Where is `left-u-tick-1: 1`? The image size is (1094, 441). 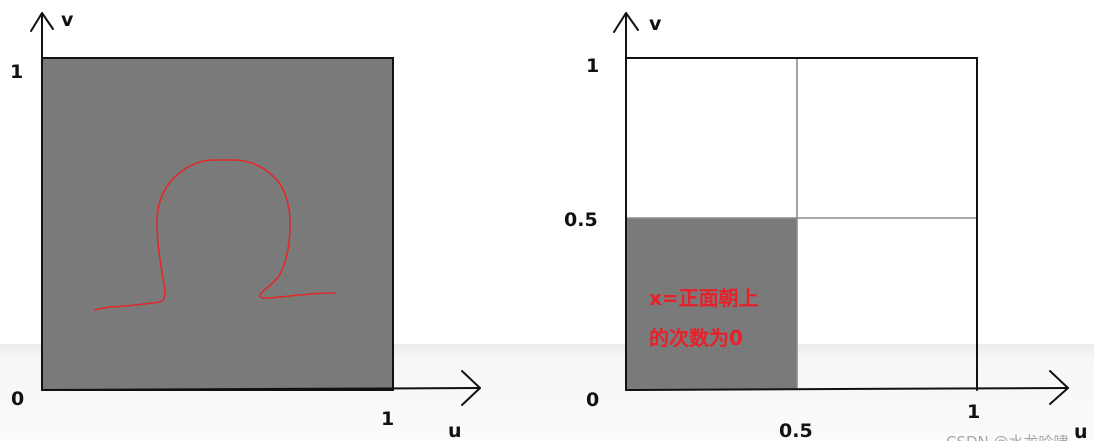 left-u-tick-1: 1 is located at coordinates (387, 419).